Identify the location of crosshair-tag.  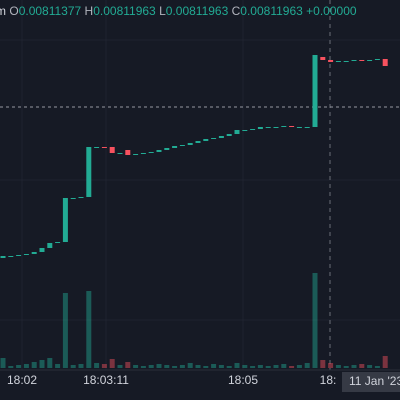
(371, 382).